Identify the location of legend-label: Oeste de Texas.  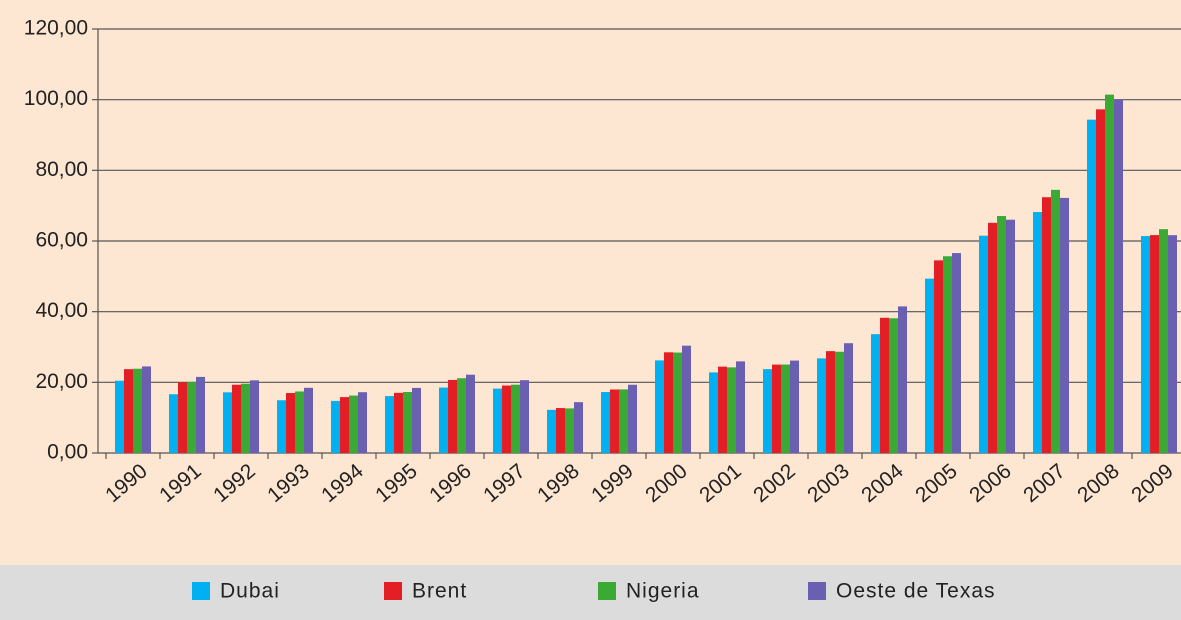
(916, 591).